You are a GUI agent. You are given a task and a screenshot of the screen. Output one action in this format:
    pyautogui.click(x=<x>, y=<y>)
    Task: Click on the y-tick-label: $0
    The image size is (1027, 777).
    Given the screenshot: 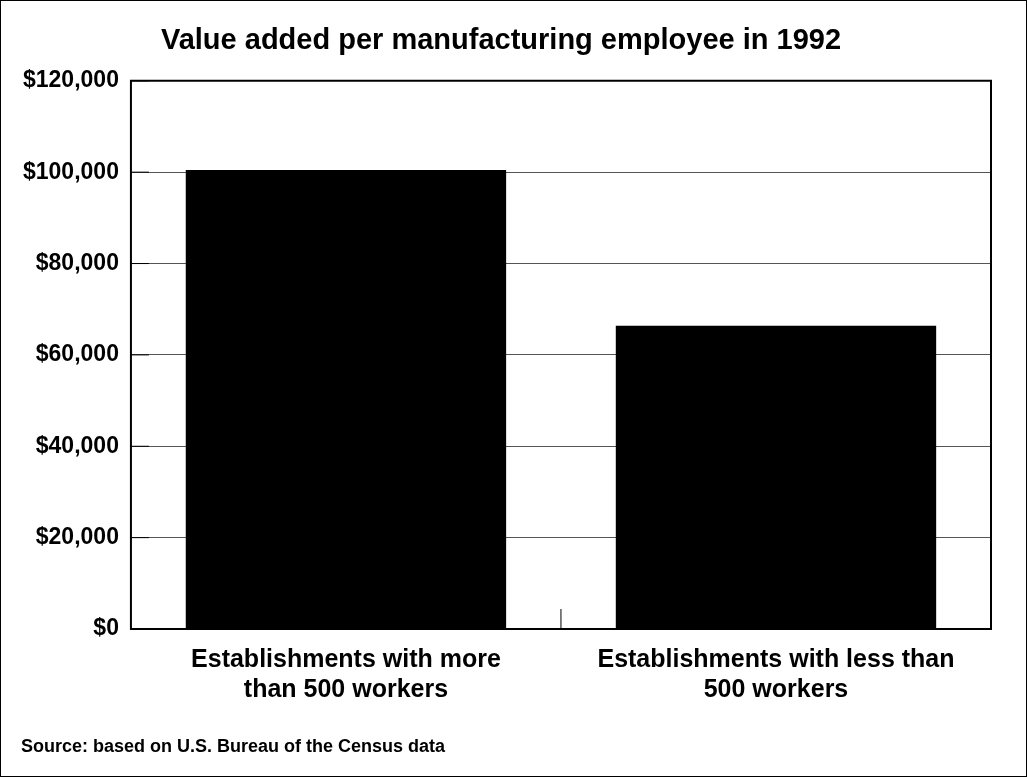 What is the action you would take?
    pyautogui.click(x=106, y=627)
    